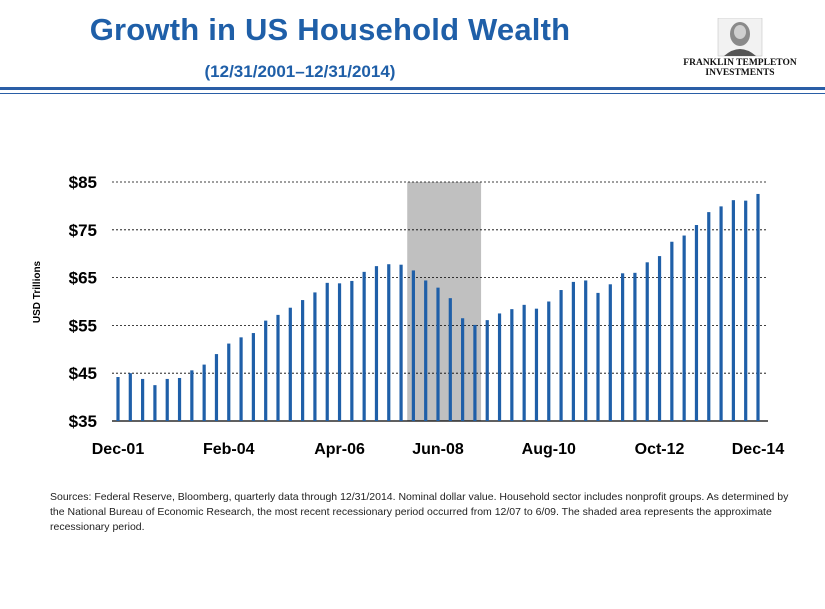  I want to click on y-axis-label: USD Trillions, so click(37, 291).